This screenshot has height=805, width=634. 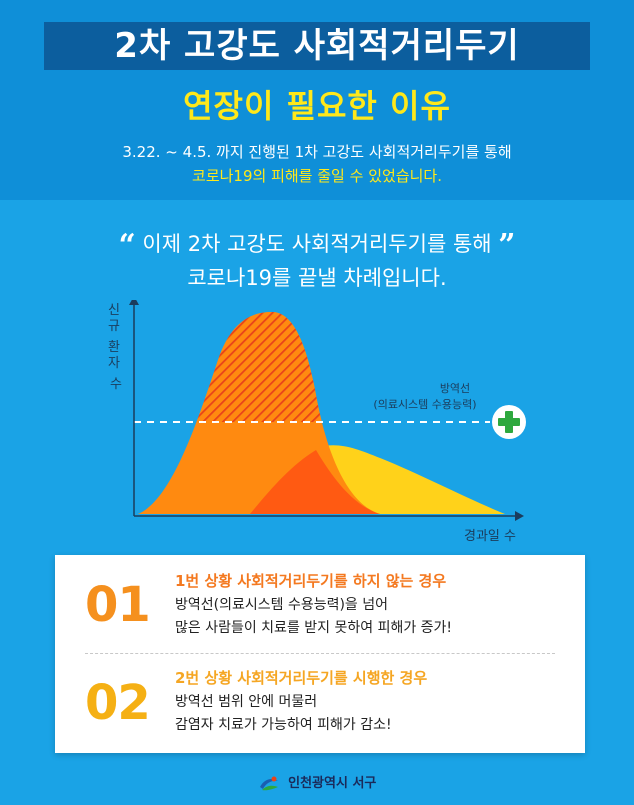 I want to click on seo-gu-logo-icon, so click(x=268, y=783).